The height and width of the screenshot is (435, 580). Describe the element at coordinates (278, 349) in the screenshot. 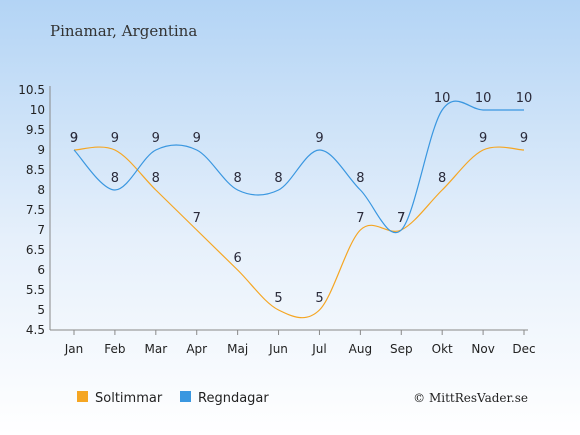

I see `x-tick-label: Jun` at that location.